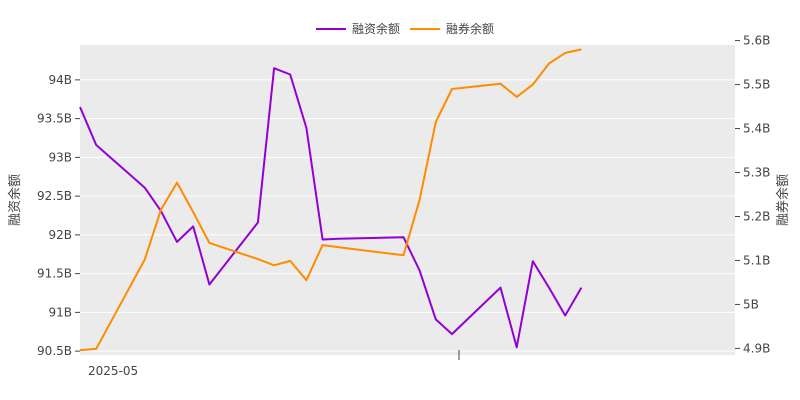 This screenshot has height=400, width=800. Describe the element at coordinates (60, 235) in the screenshot. I see `left-axis-tick-label: 92B` at that location.